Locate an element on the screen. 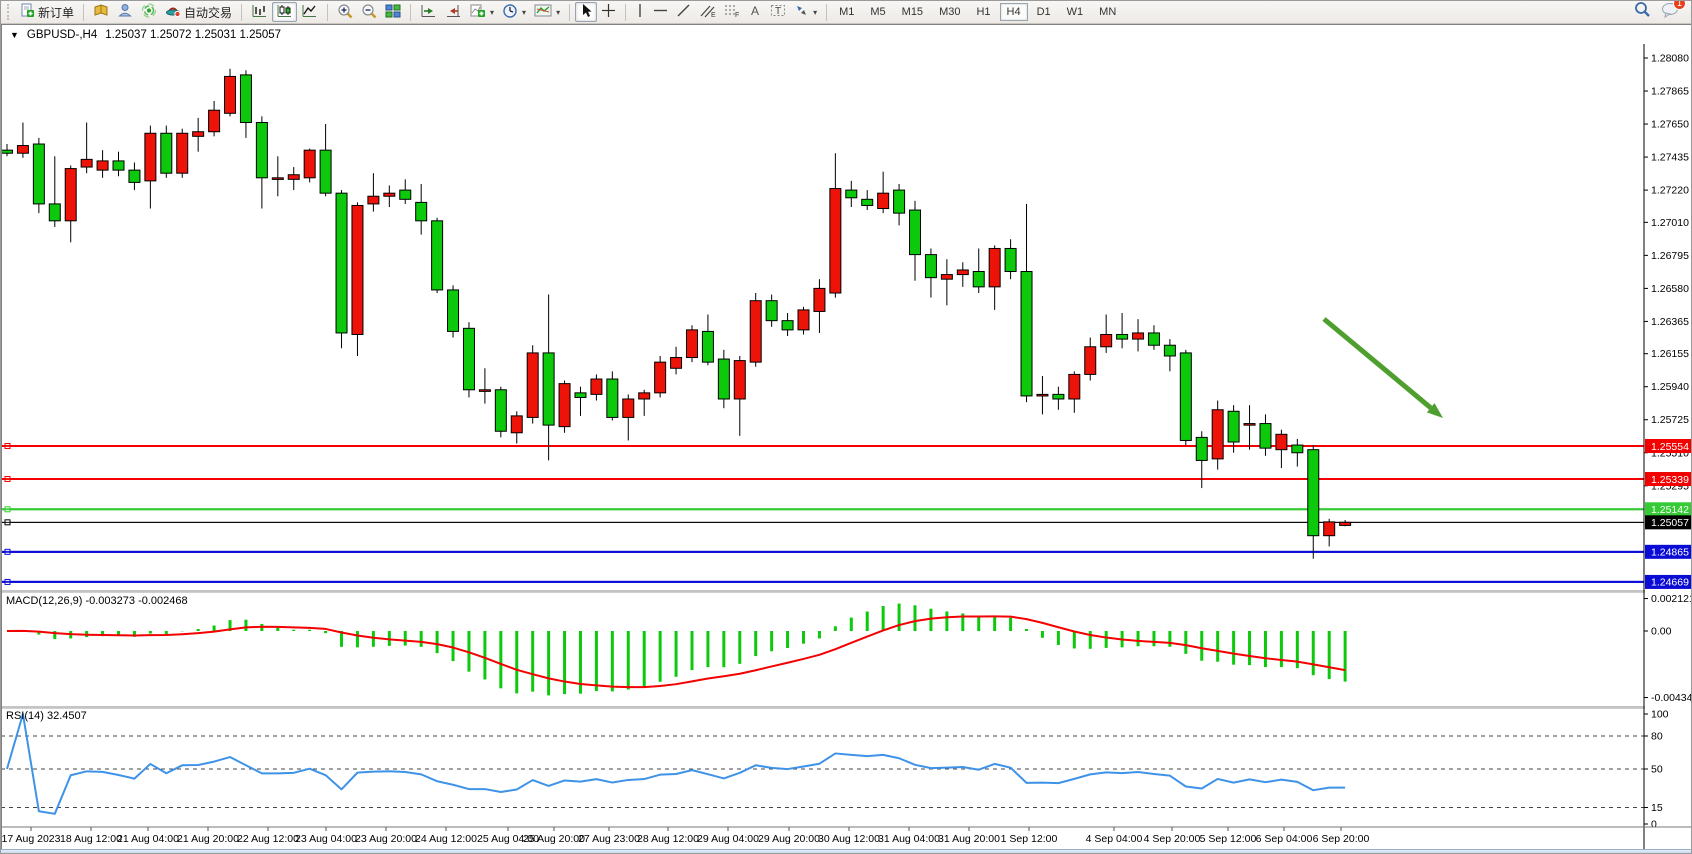 Image resolution: width=1692 pixels, height=854 pixels. templates-button: ▾ is located at coordinates (547, 12).